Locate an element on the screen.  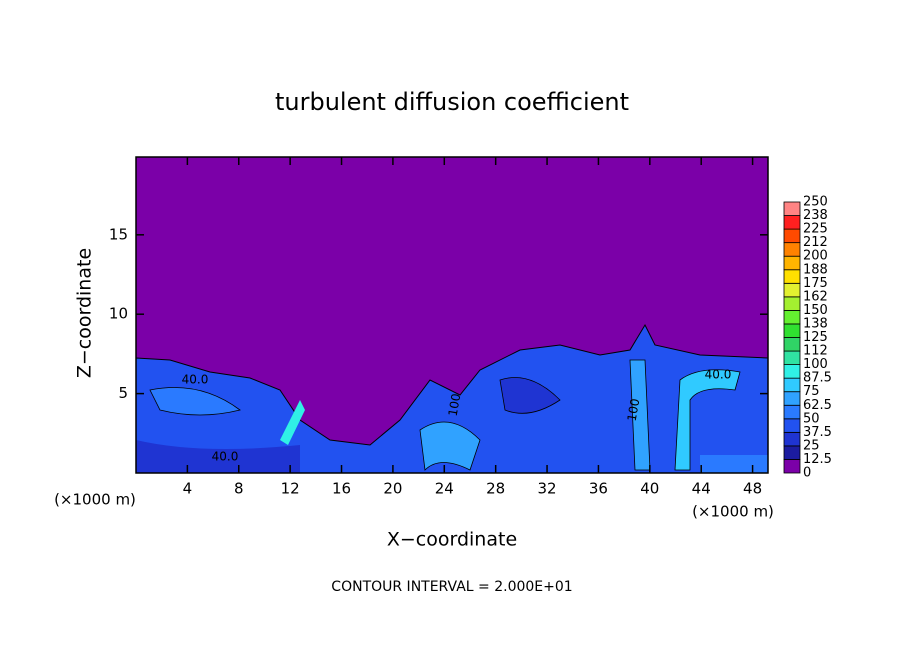
colorbar-label: 62.5 is located at coordinates (817, 405).